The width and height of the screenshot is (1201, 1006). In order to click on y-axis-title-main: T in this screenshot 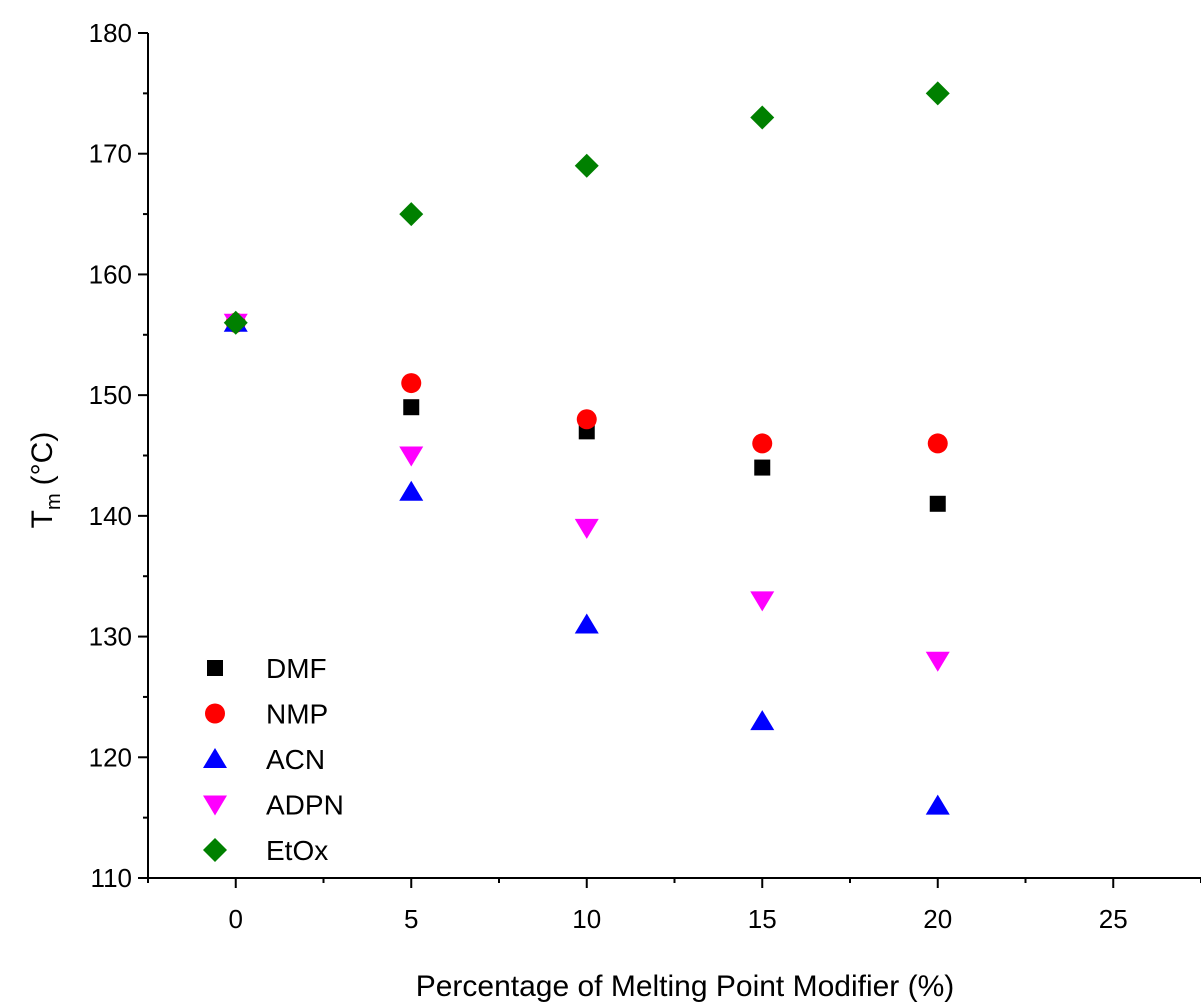, I will do `click(42, 519)`.